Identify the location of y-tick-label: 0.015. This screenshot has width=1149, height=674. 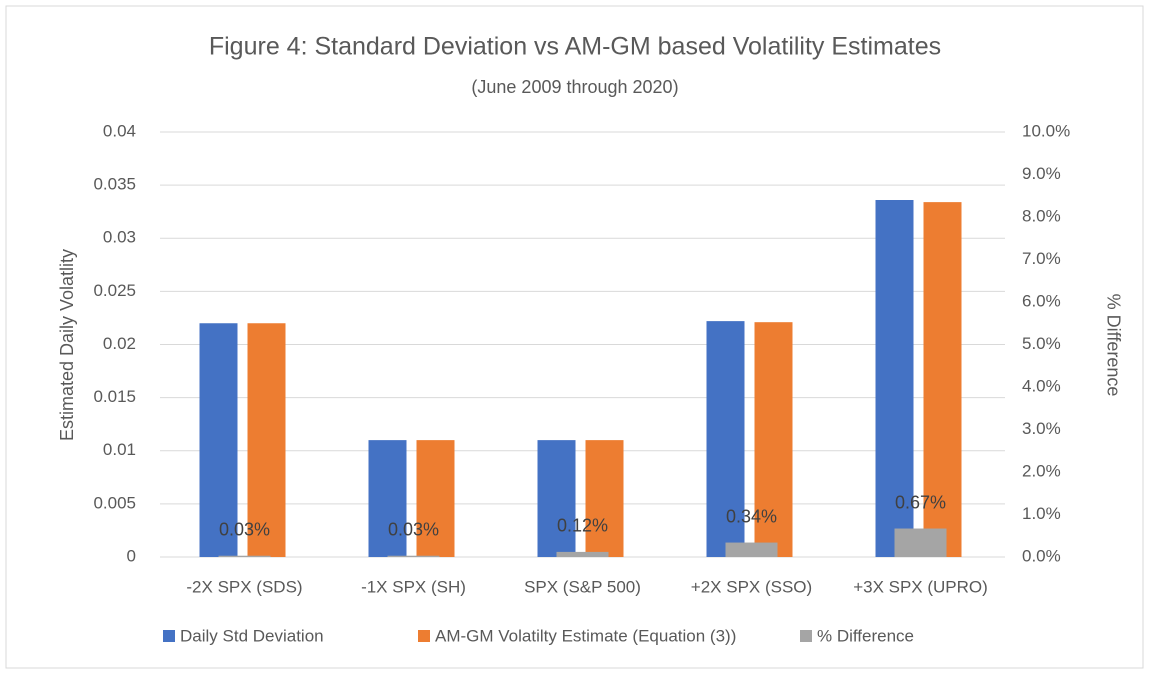
(114, 396).